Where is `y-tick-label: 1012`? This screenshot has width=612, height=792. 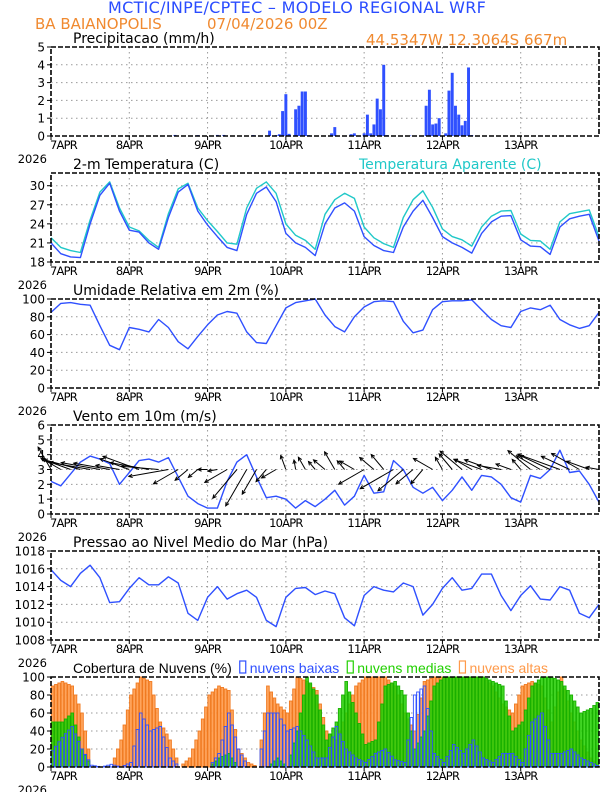
y-tick-label: 1012 is located at coordinates (29, 605).